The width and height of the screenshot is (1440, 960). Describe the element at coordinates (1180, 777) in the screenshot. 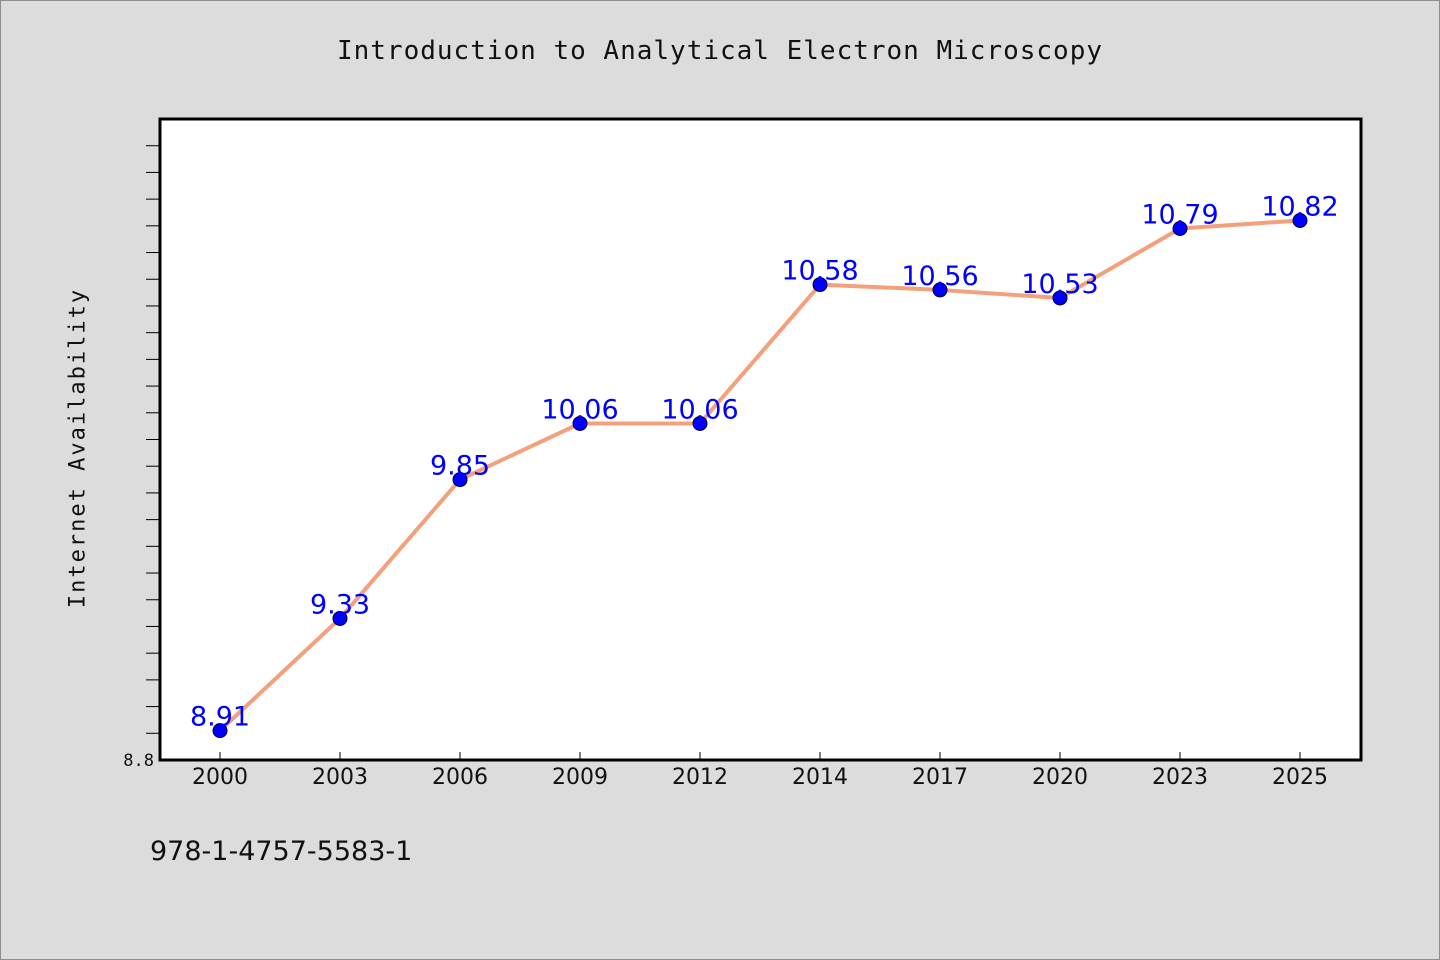

I see `x-tick-label: 2023` at that location.